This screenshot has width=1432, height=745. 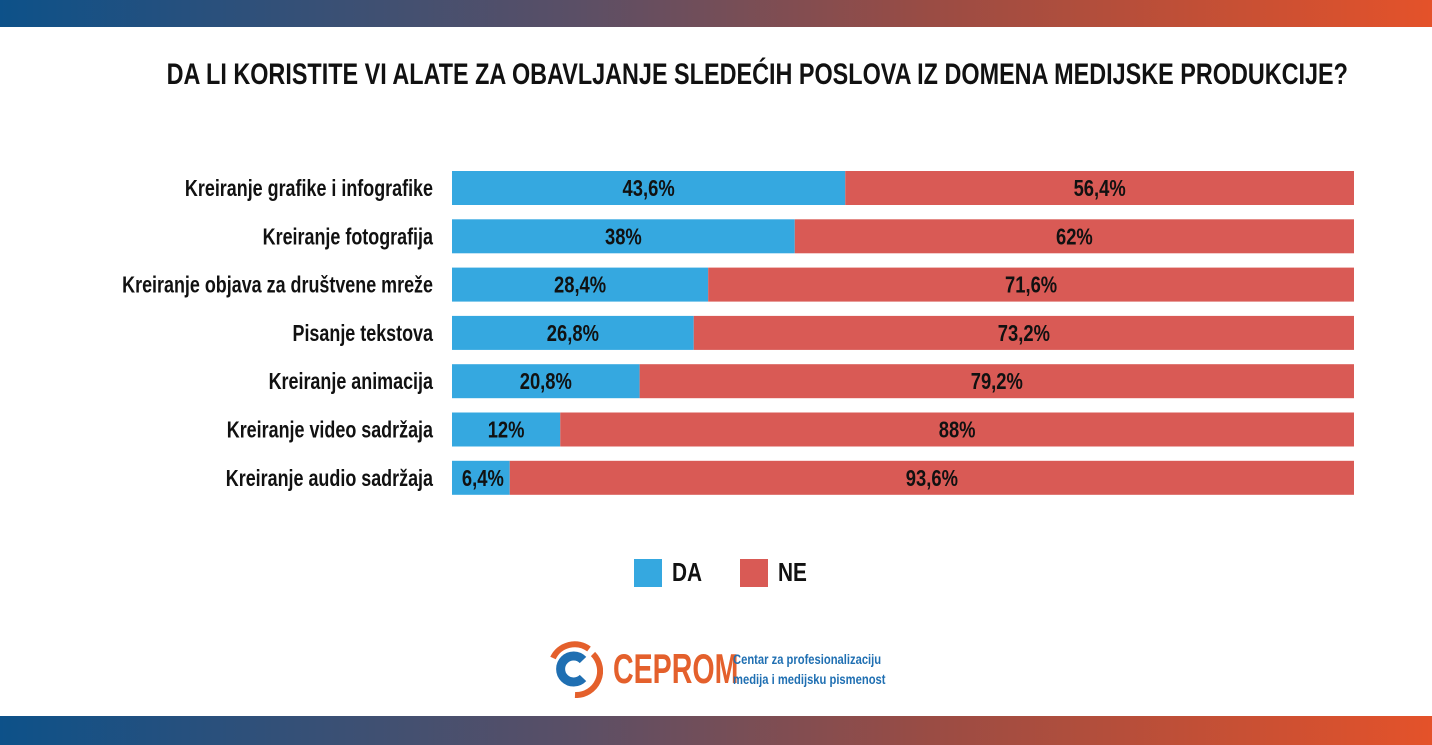 I want to click on data-label-da: 26,8%, so click(x=573, y=333).